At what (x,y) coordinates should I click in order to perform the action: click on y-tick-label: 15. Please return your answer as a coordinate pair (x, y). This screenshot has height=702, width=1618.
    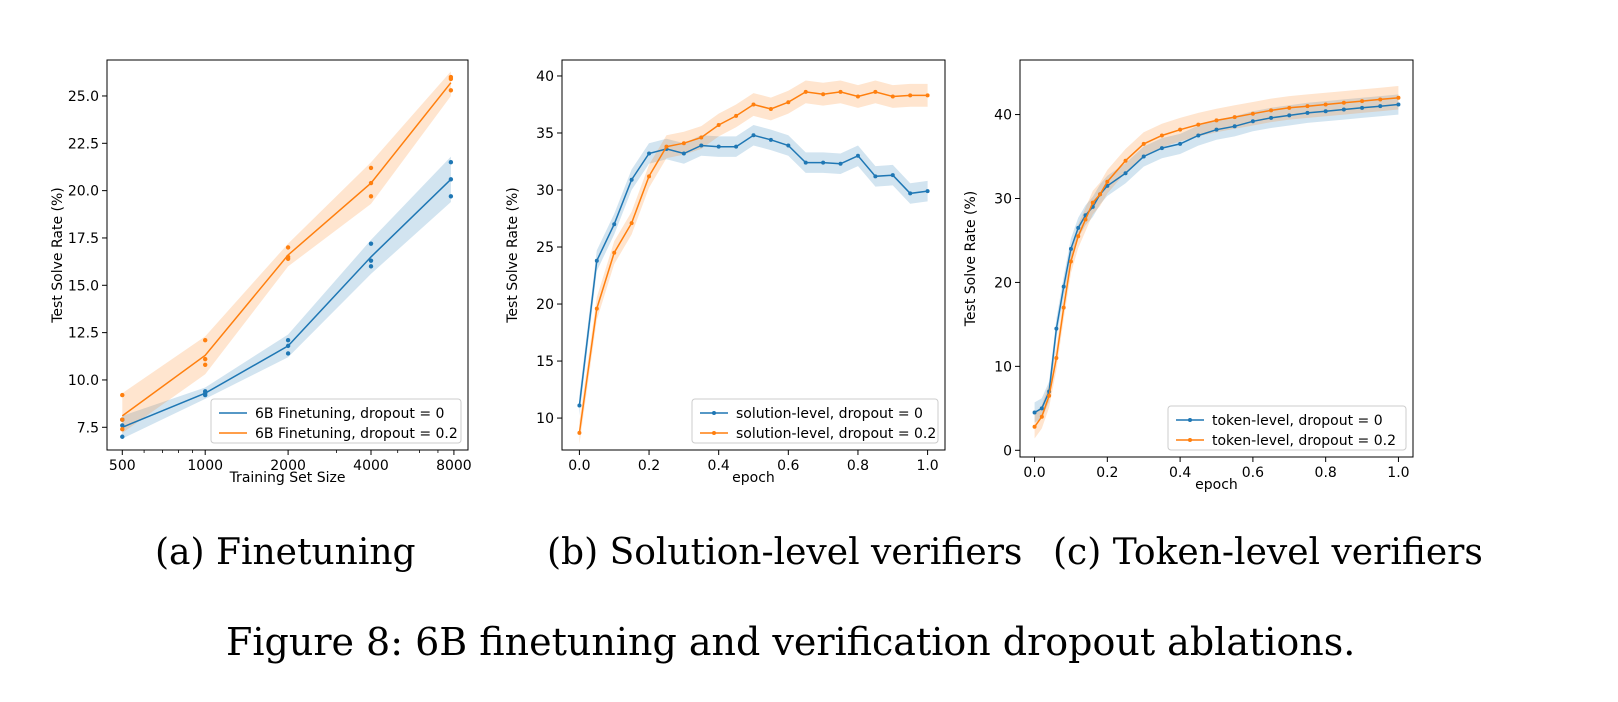
    Looking at the image, I should click on (545, 362).